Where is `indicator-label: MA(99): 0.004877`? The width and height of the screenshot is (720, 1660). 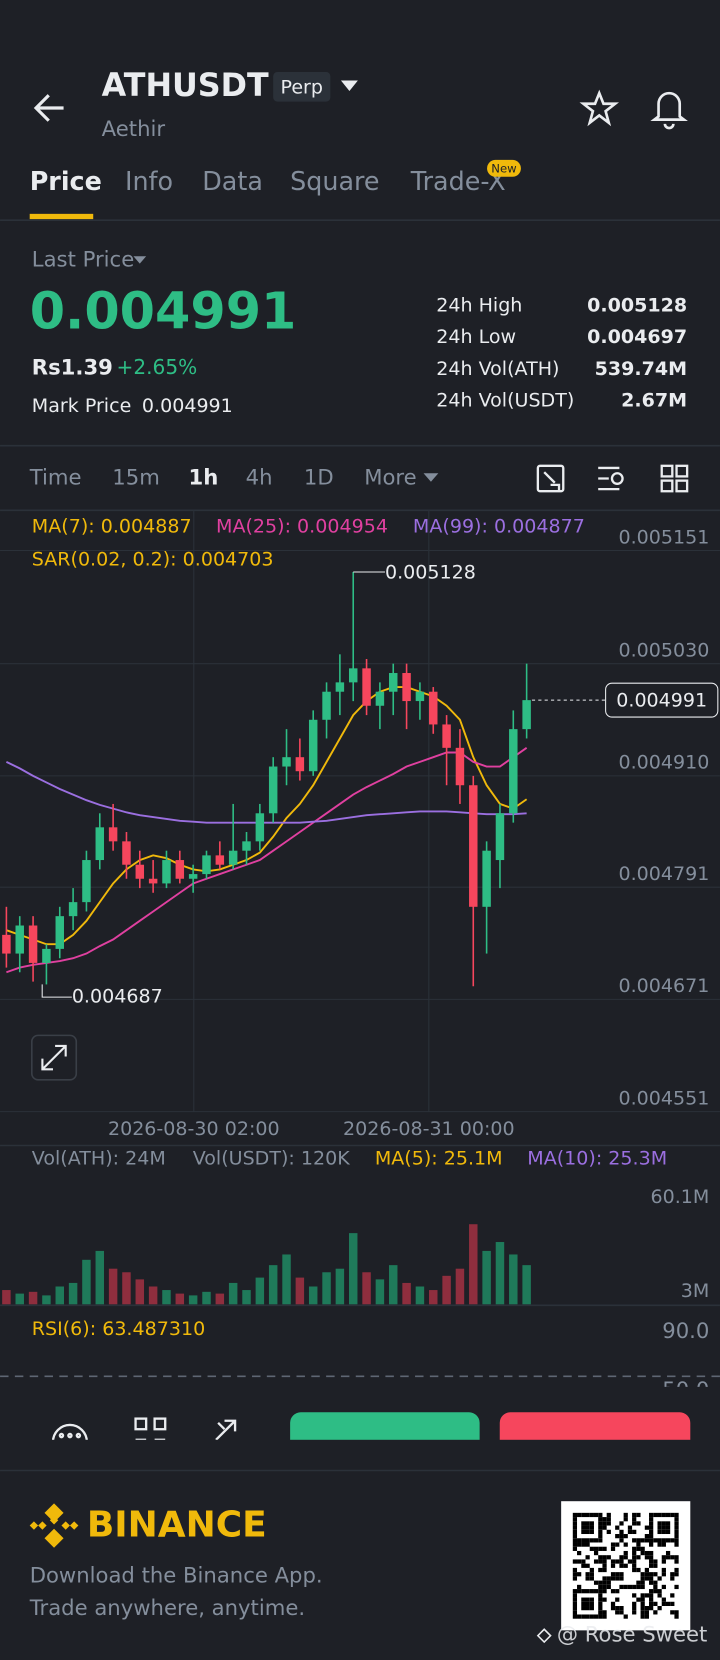 indicator-label: MA(99): 0.004877 is located at coordinates (499, 527).